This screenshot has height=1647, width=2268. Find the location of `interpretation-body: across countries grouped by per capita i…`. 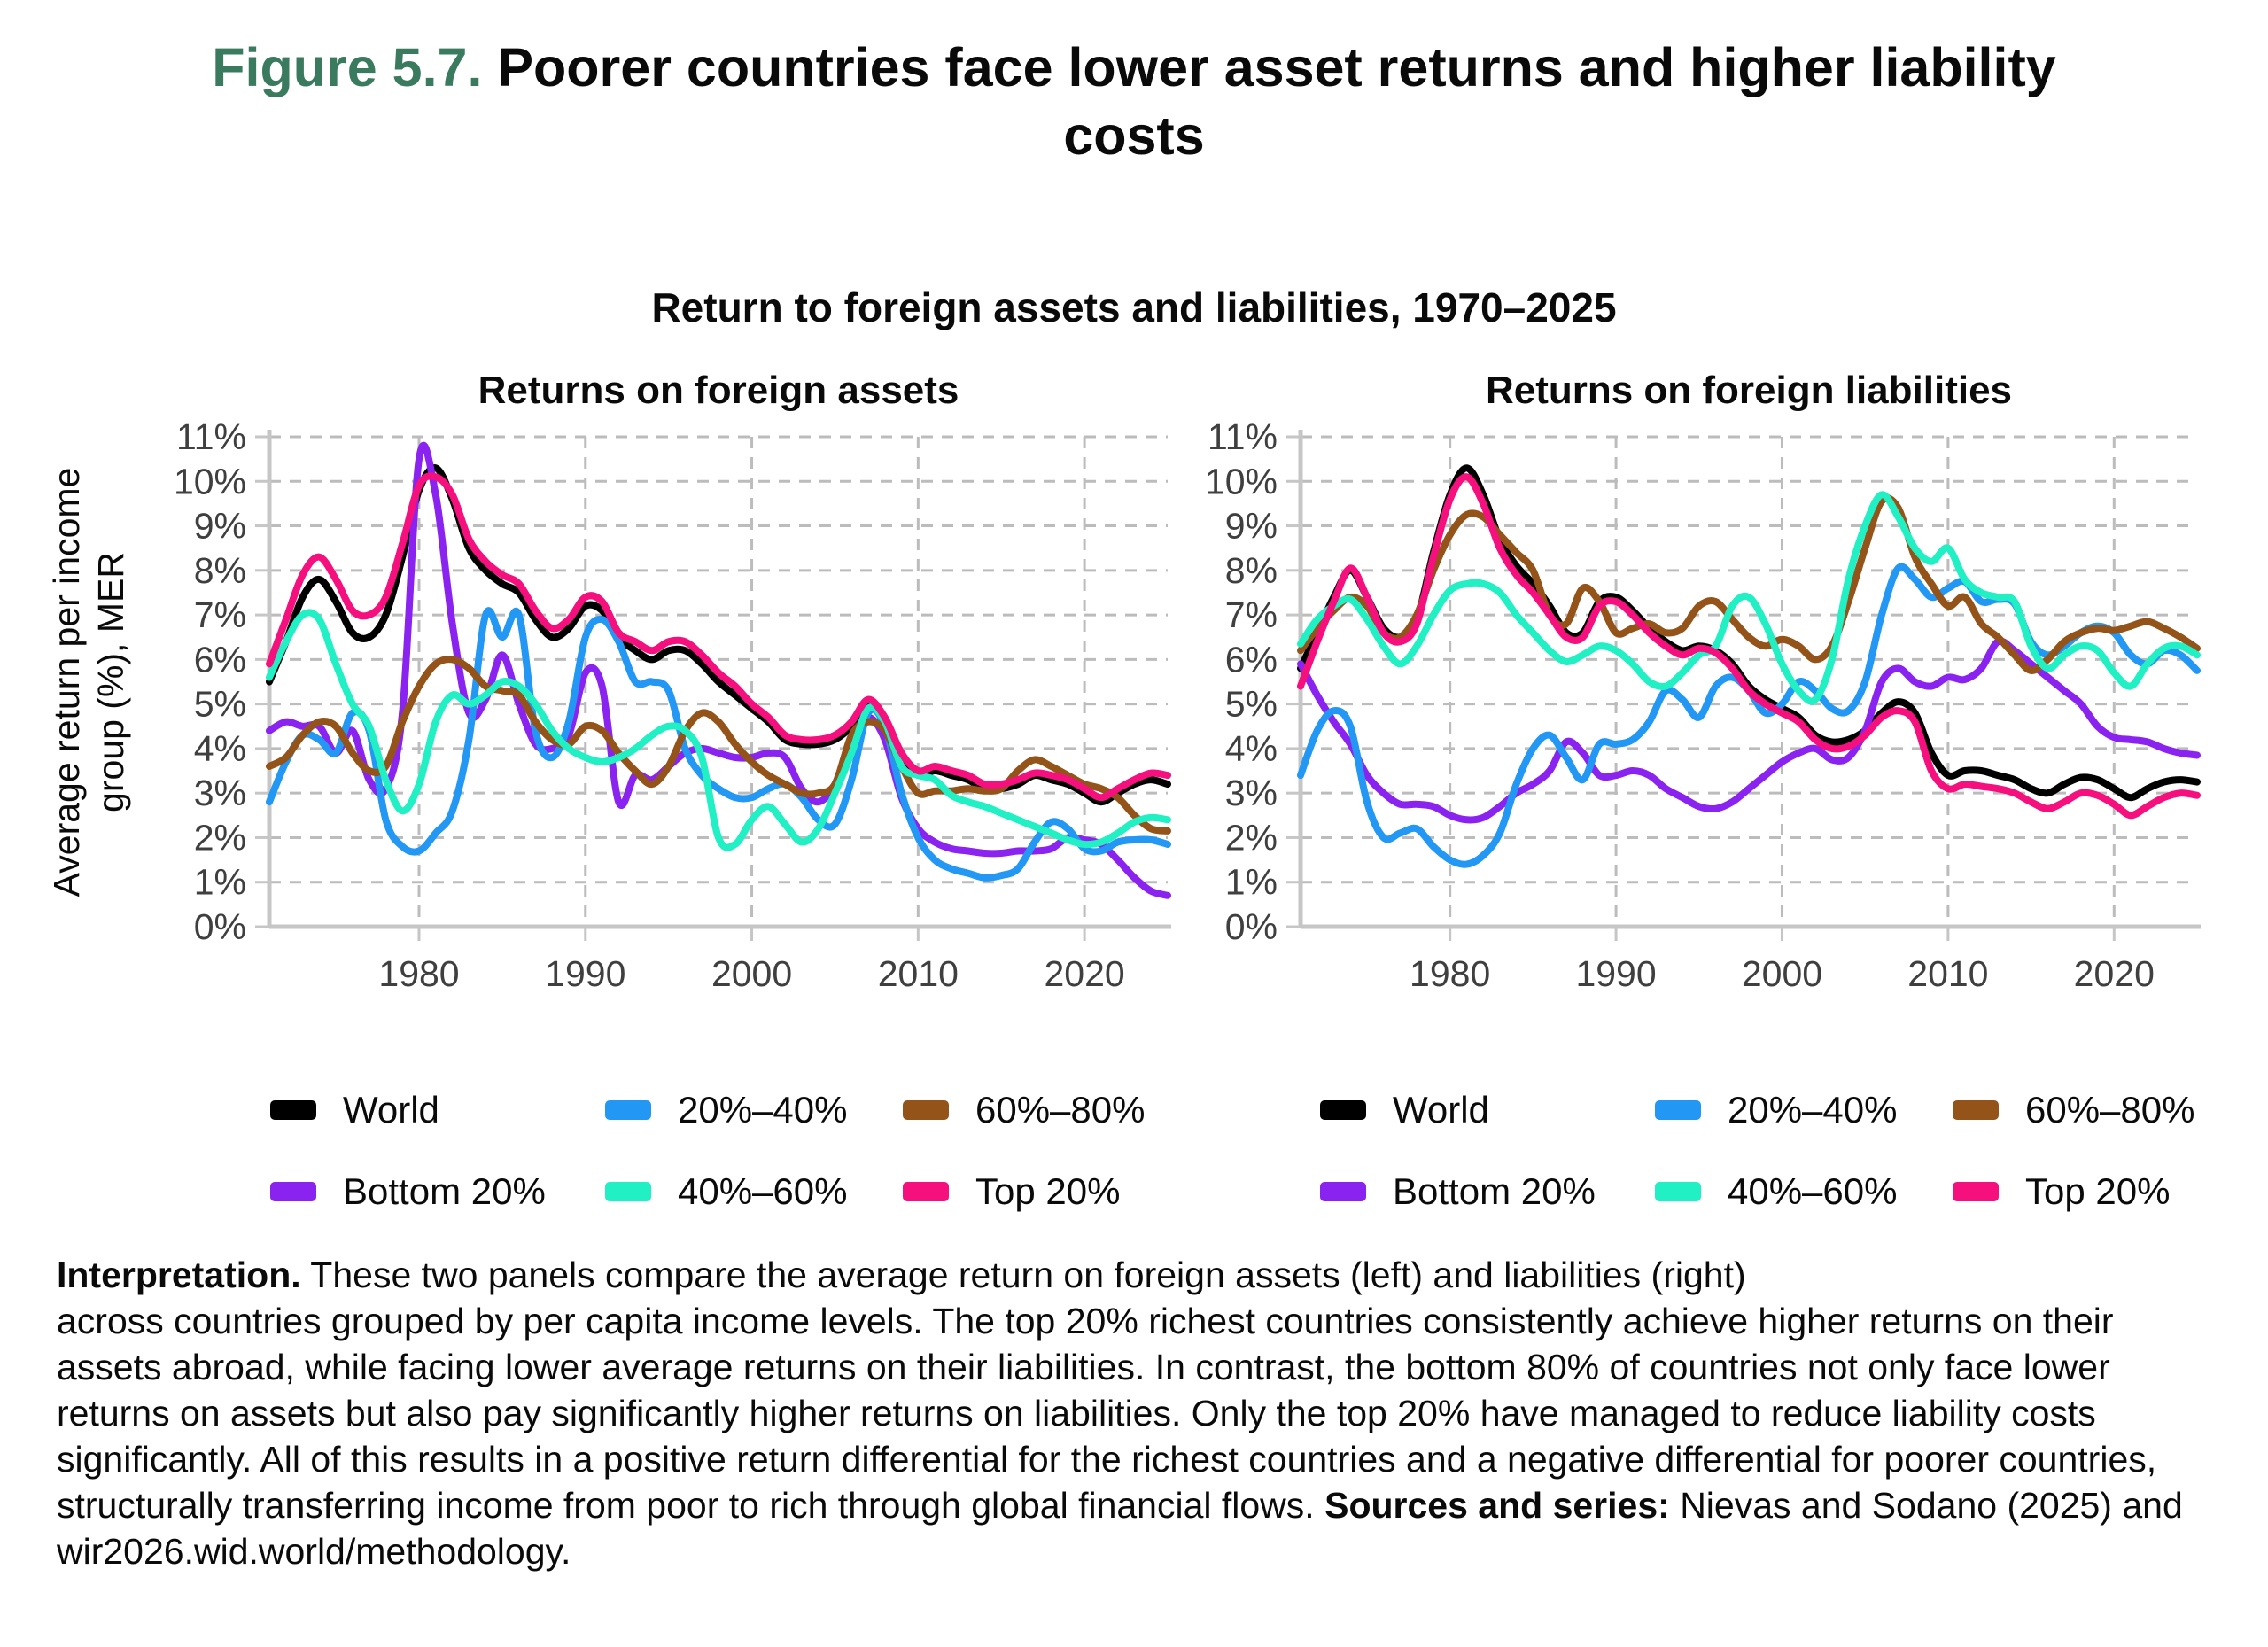

interpretation-body: across countries grouped by per capita i… is located at coordinates (1107, 1413).